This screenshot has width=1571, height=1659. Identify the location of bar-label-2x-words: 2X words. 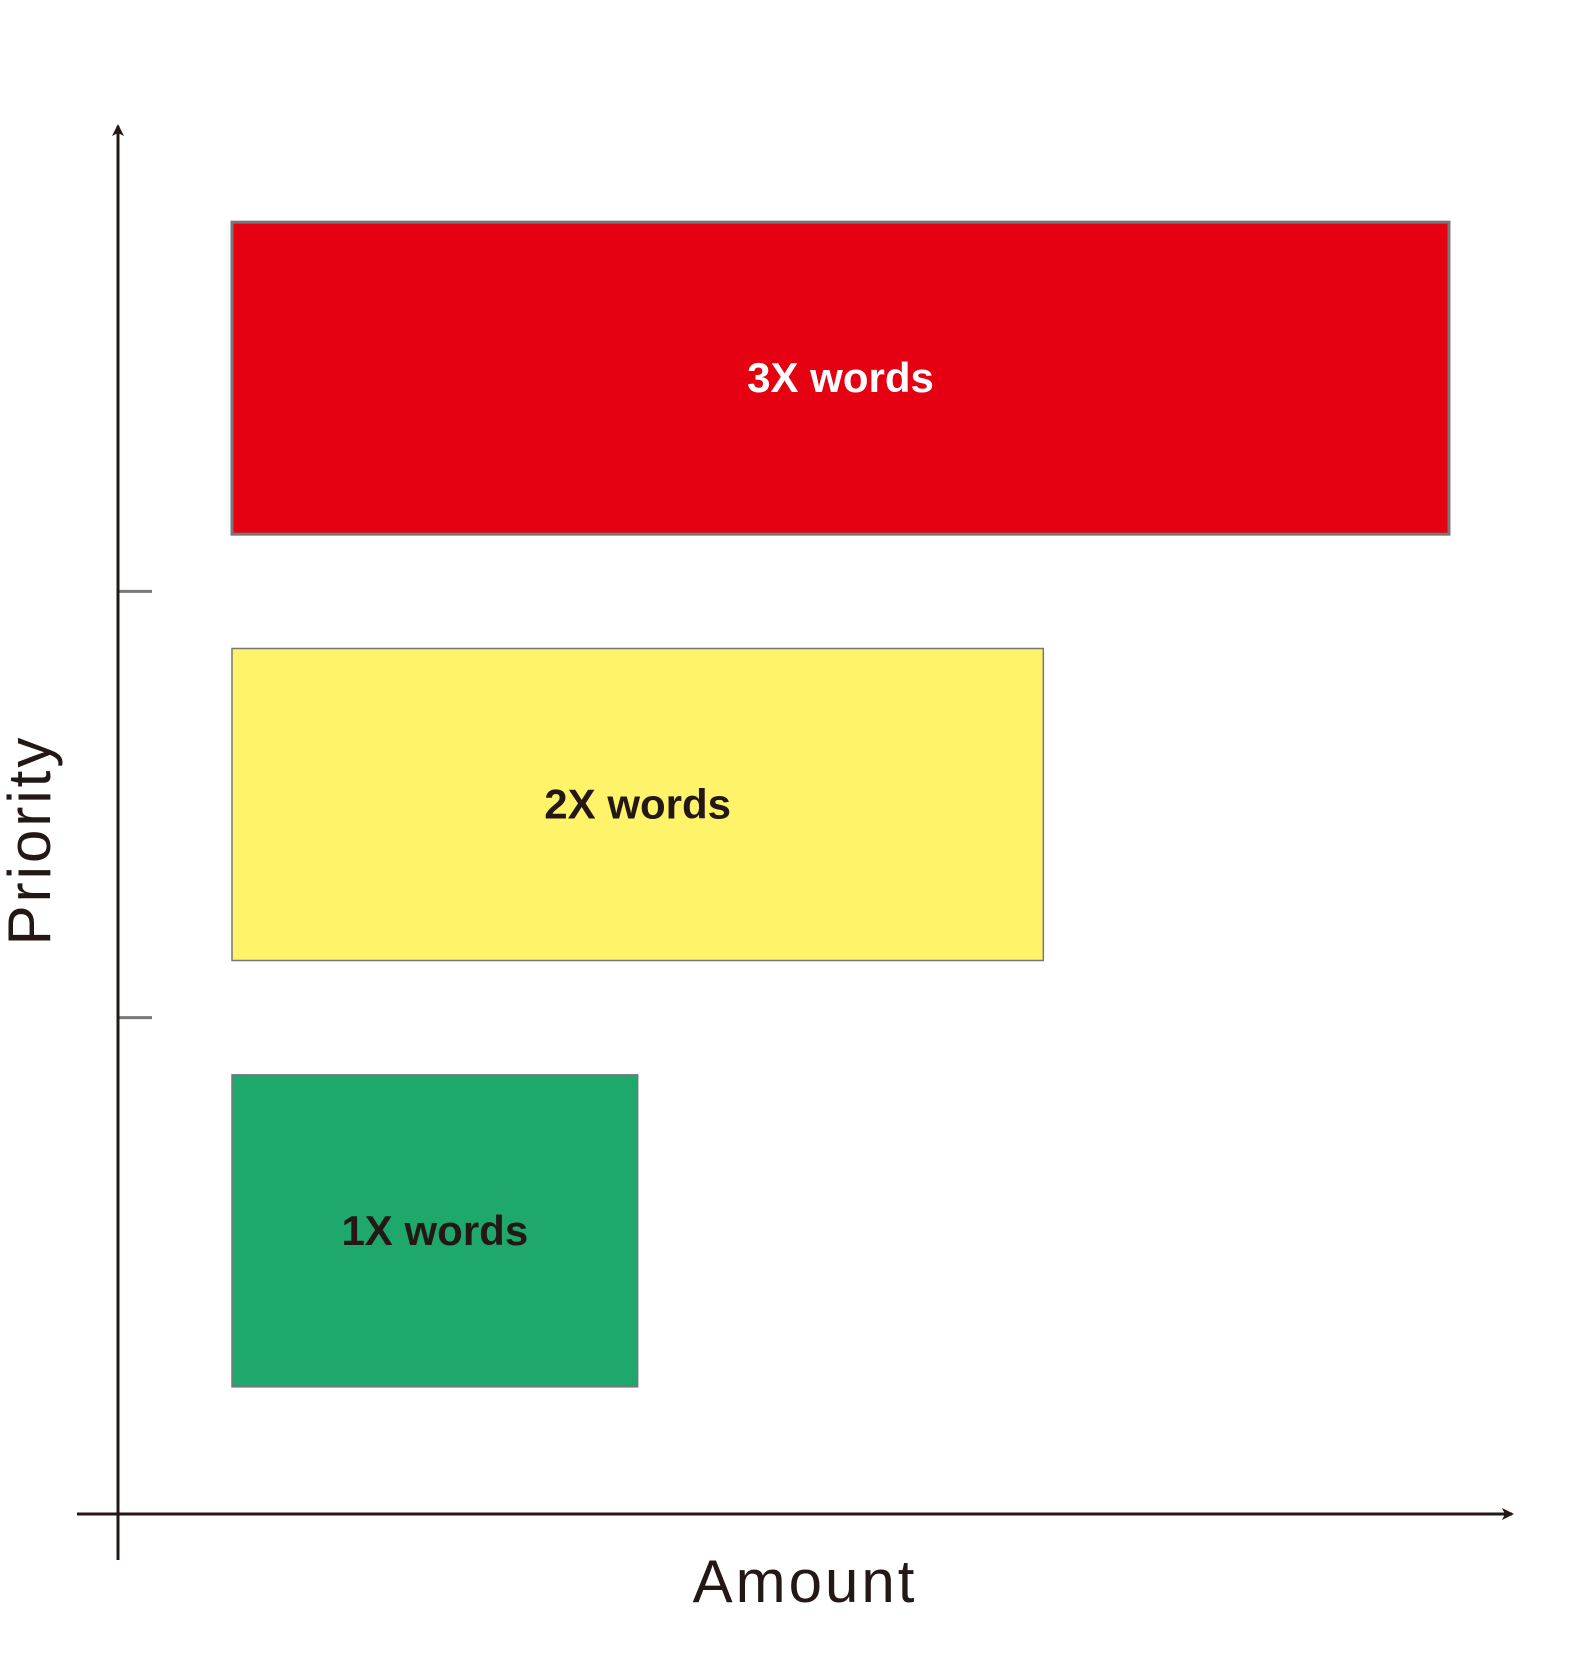
(637, 804).